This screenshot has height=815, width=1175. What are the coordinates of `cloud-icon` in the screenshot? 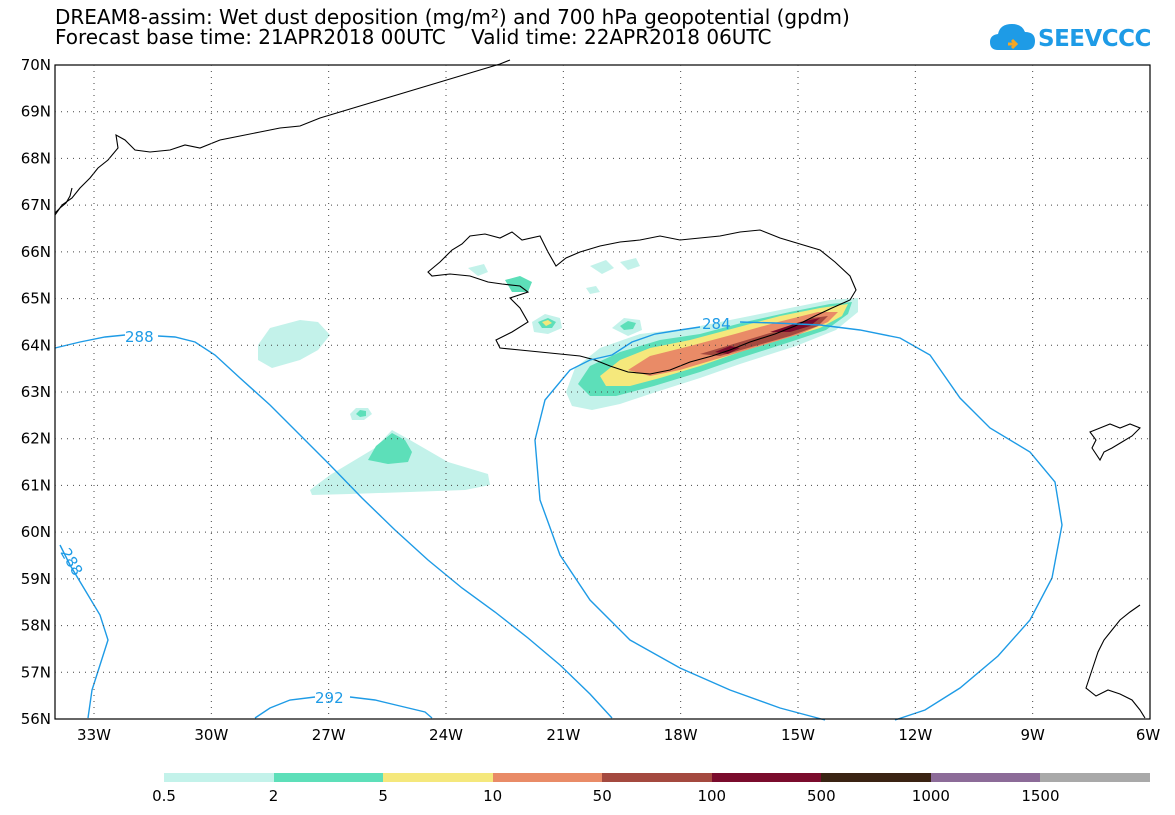 It's located at (1012, 37).